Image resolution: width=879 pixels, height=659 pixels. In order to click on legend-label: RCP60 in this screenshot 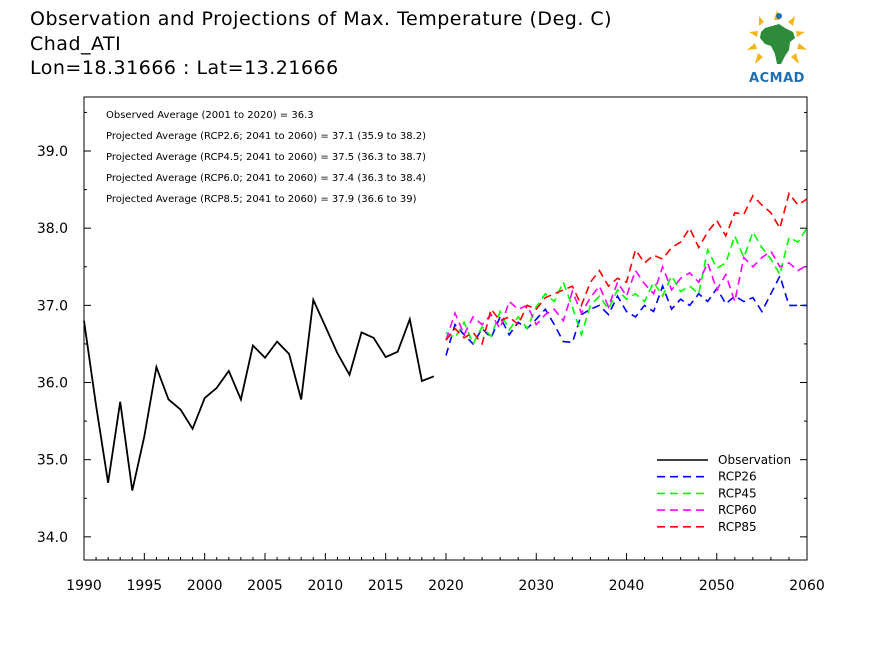, I will do `click(737, 510)`.